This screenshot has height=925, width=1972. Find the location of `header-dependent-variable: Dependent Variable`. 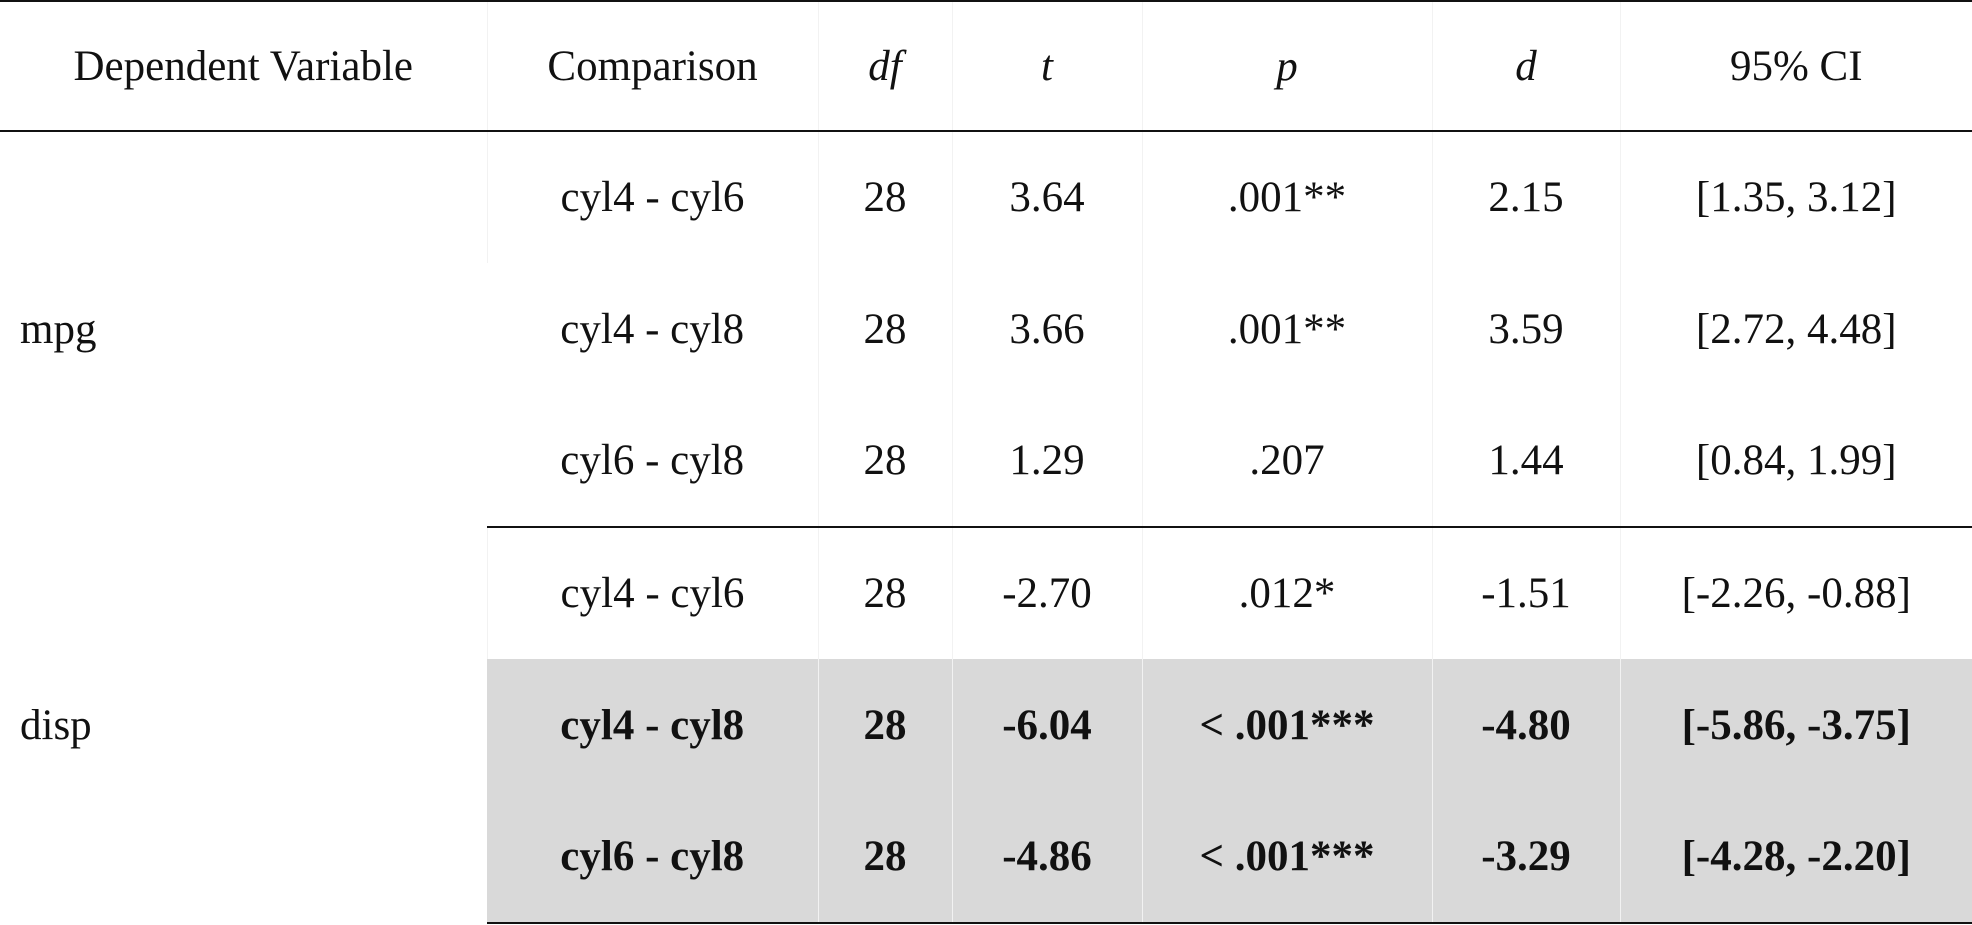

header-dependent-variable: Dependent Variable is located at coordinates (243, 66).